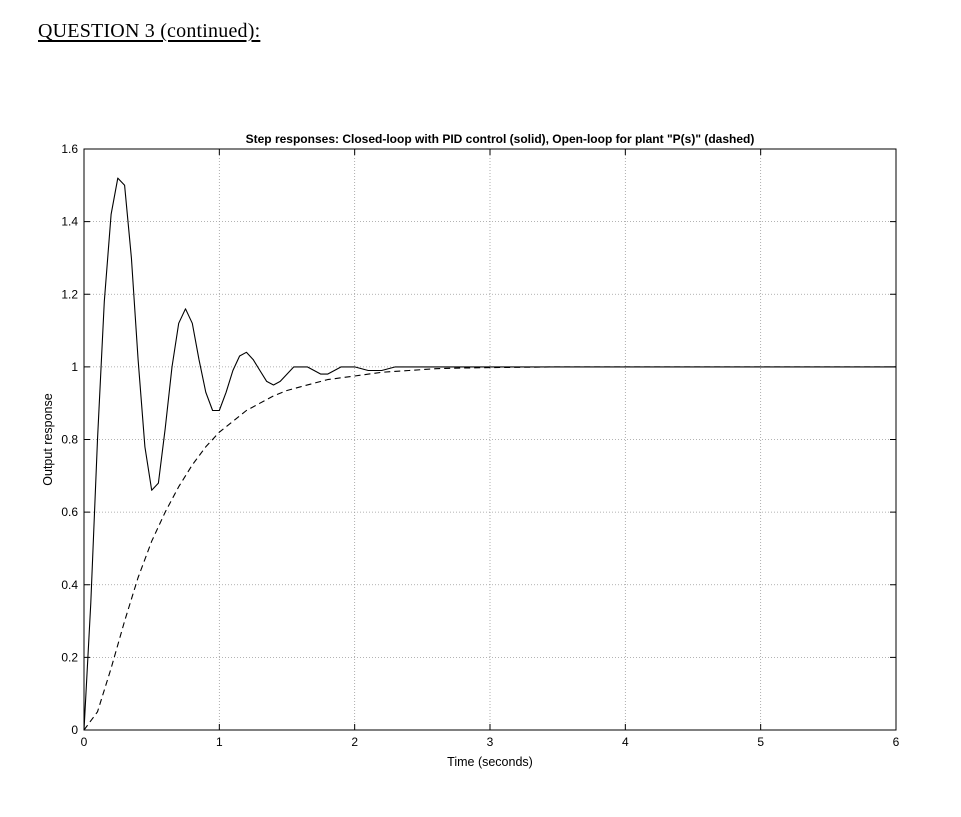  I want to click on y-tick-label: 0.6, so click(69, 512).